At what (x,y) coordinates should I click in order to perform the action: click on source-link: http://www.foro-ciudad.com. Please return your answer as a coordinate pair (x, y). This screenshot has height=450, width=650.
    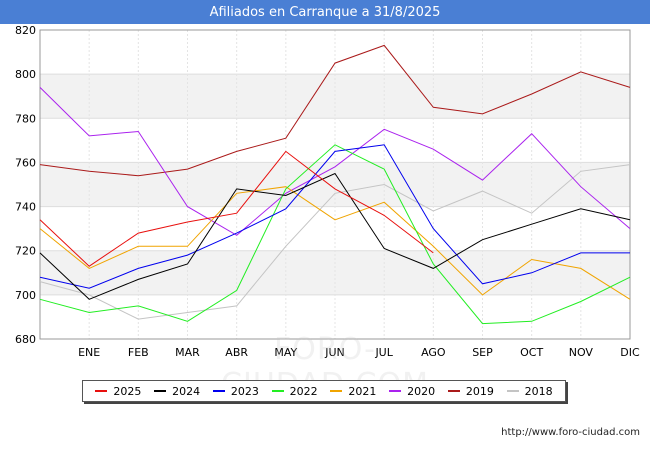
    Looking at the image, I should click on (570, 432).